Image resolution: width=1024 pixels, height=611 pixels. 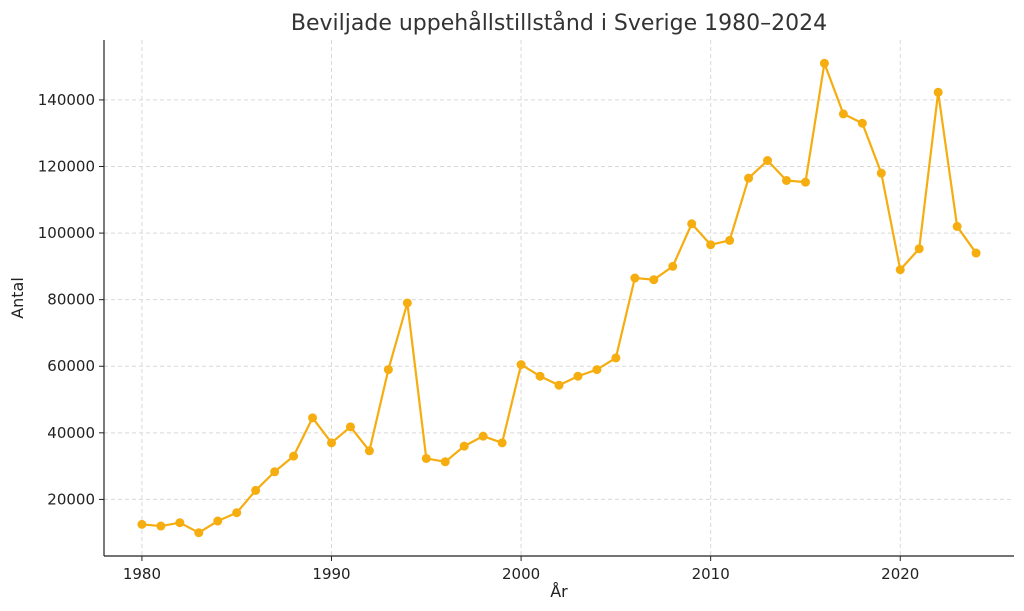 What do you see at coordinates (900, 270) in the screenshot?
I see `data-point-2020` at bounding box center [900, 270].